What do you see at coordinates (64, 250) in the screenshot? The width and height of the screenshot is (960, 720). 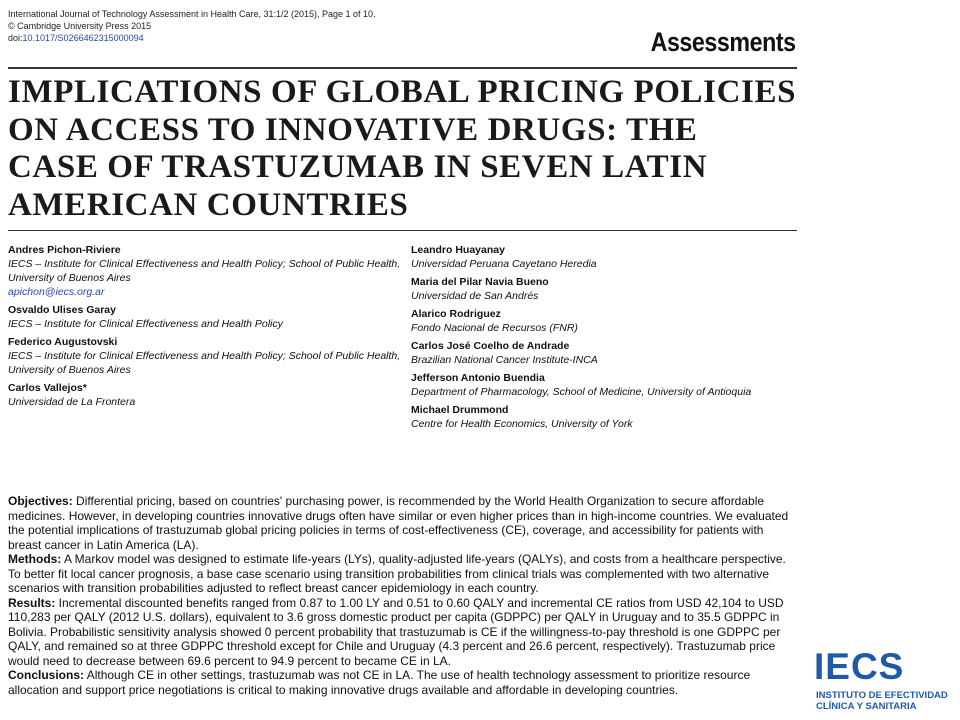 I see `author-name: Andres Pichon-Riviere` at bounding box center [64, 250].